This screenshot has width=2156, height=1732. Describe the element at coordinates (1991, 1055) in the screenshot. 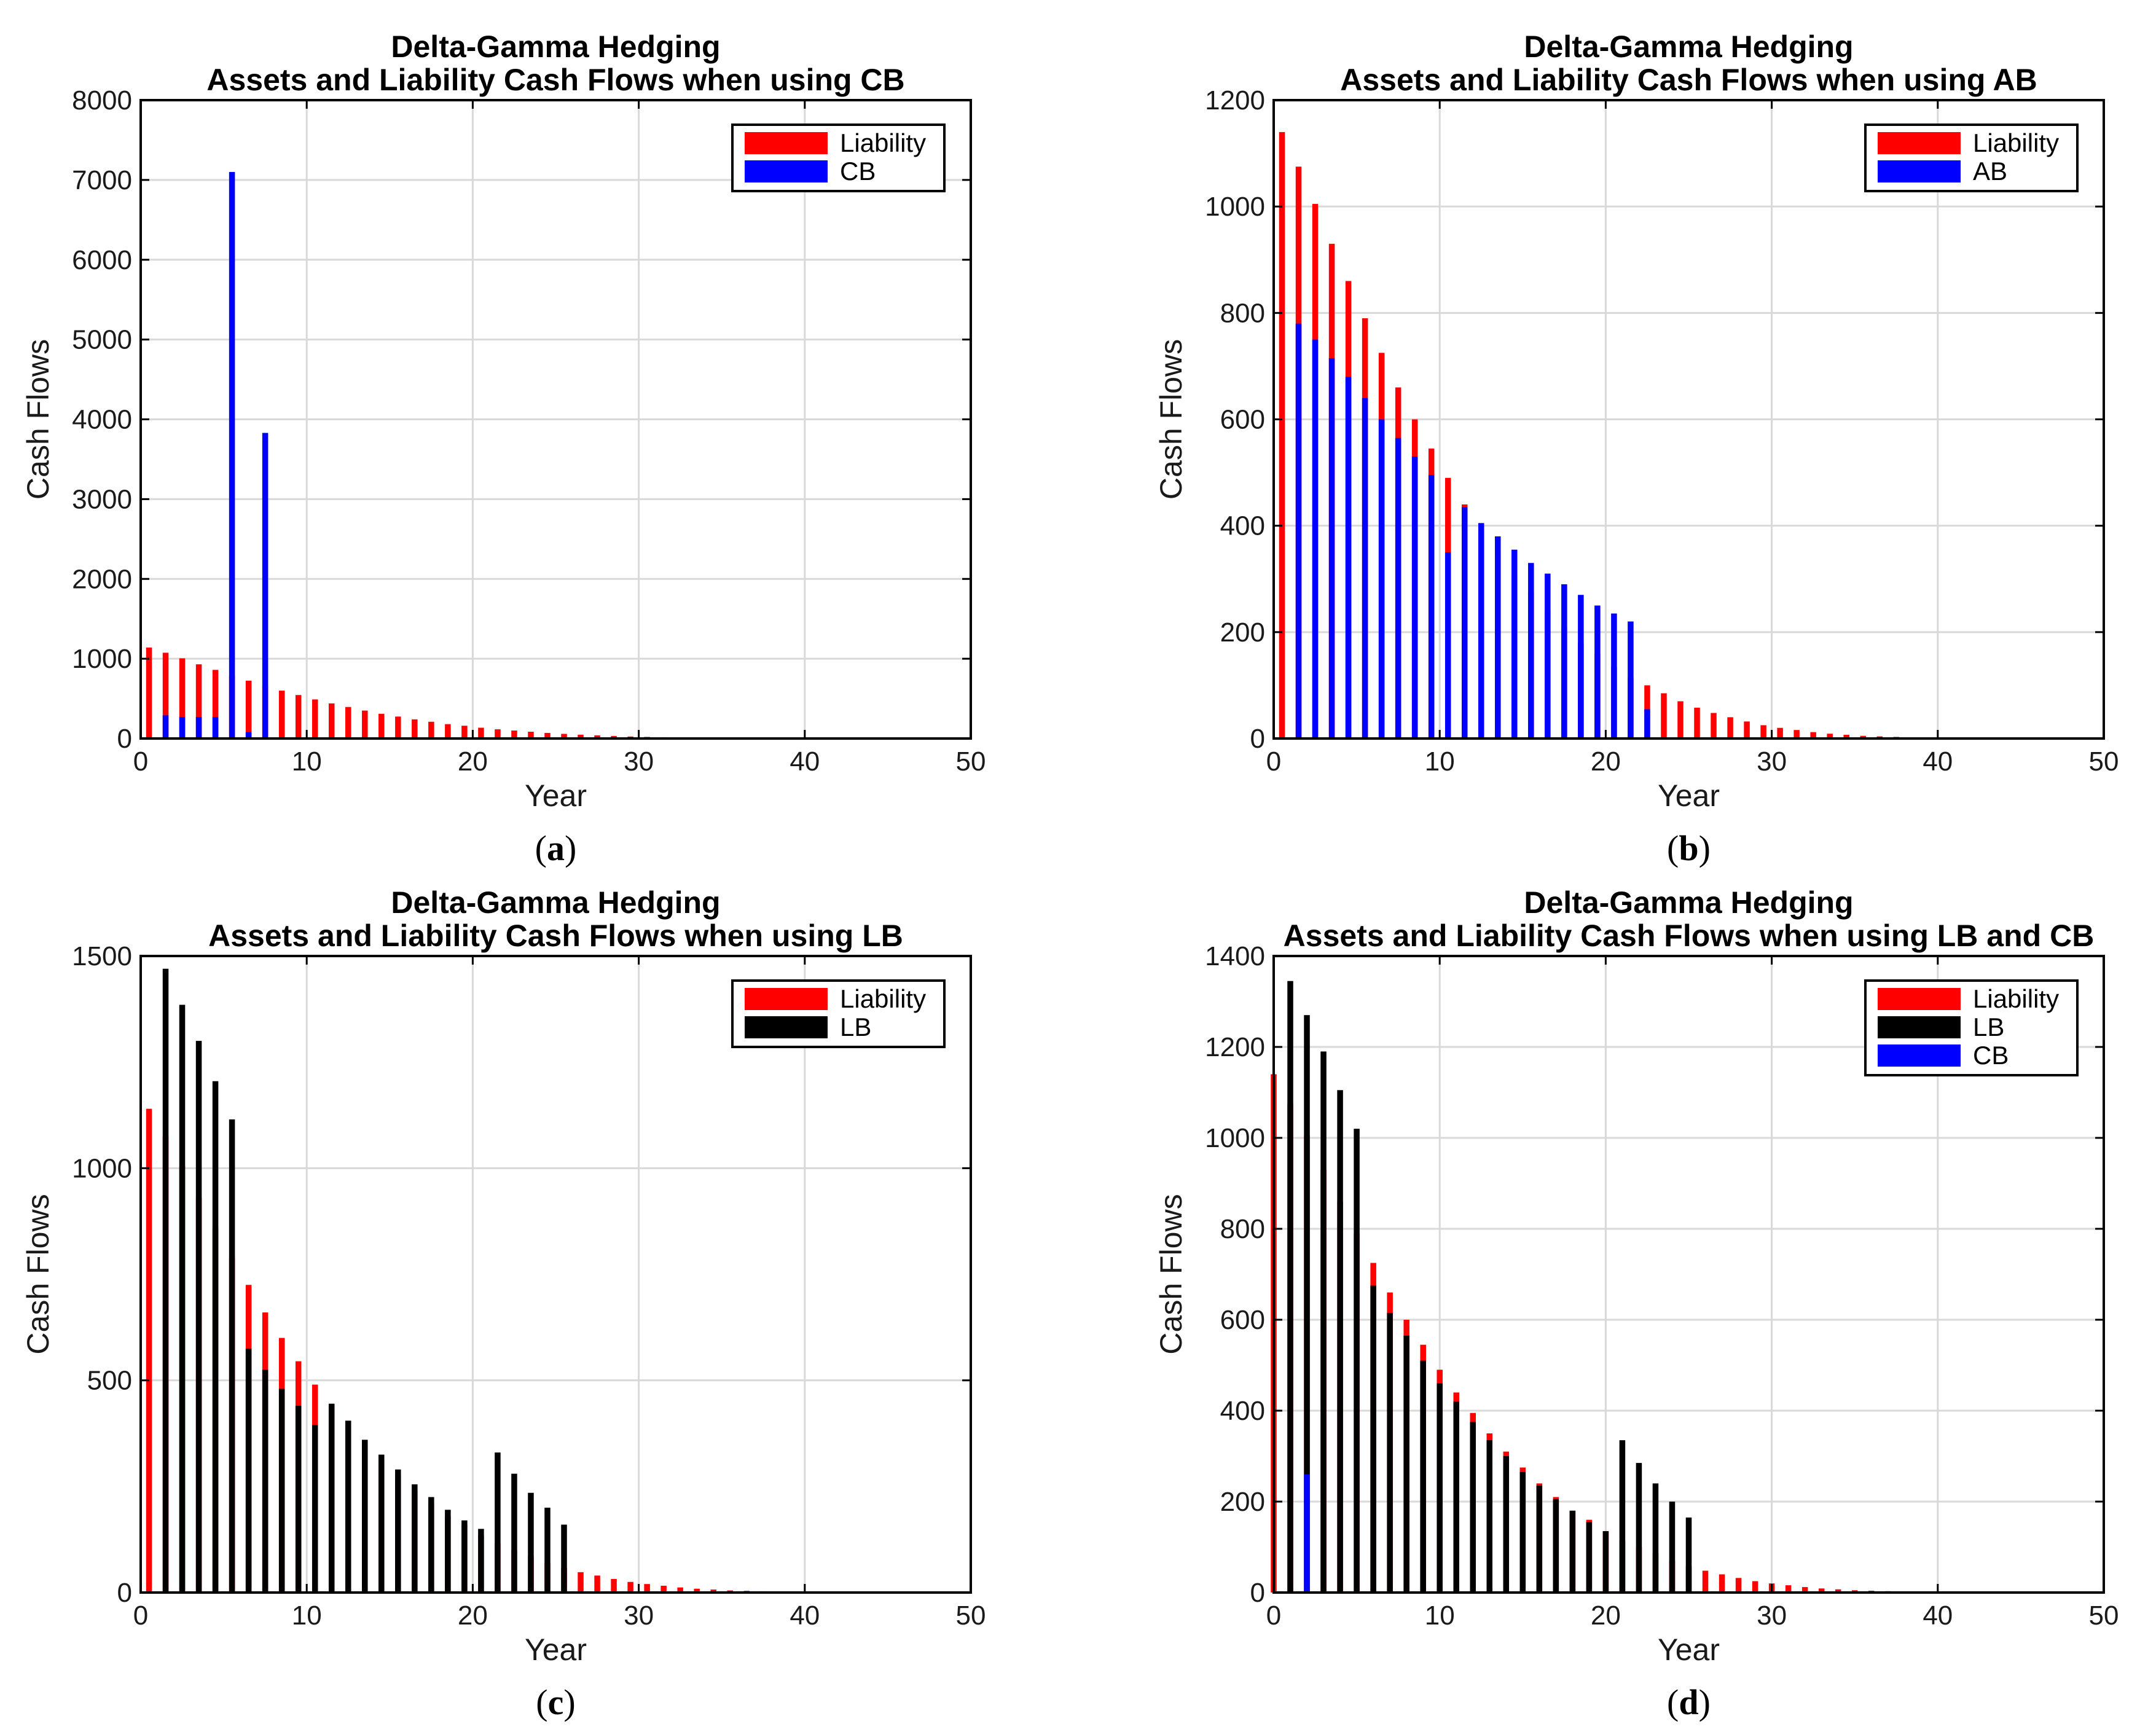

I see `legend-label-cb: CB` at that location.